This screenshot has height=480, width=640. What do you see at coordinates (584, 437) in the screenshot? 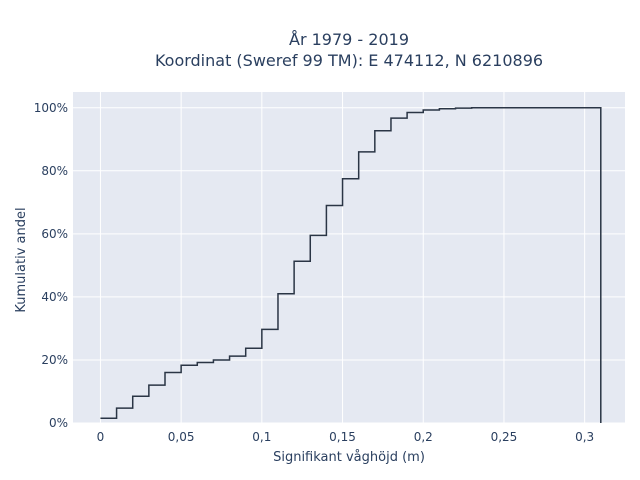
I see `x-tick-label: 0,3` at bounding box center [584, 437].